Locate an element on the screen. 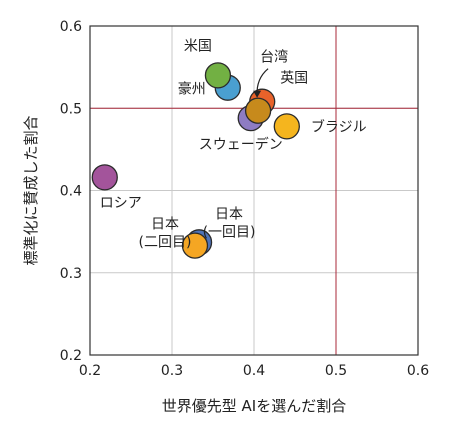 The width and height of the screenshot is (455, 433). y-tick-label: 0.3 is located at coordinates (71, 274).